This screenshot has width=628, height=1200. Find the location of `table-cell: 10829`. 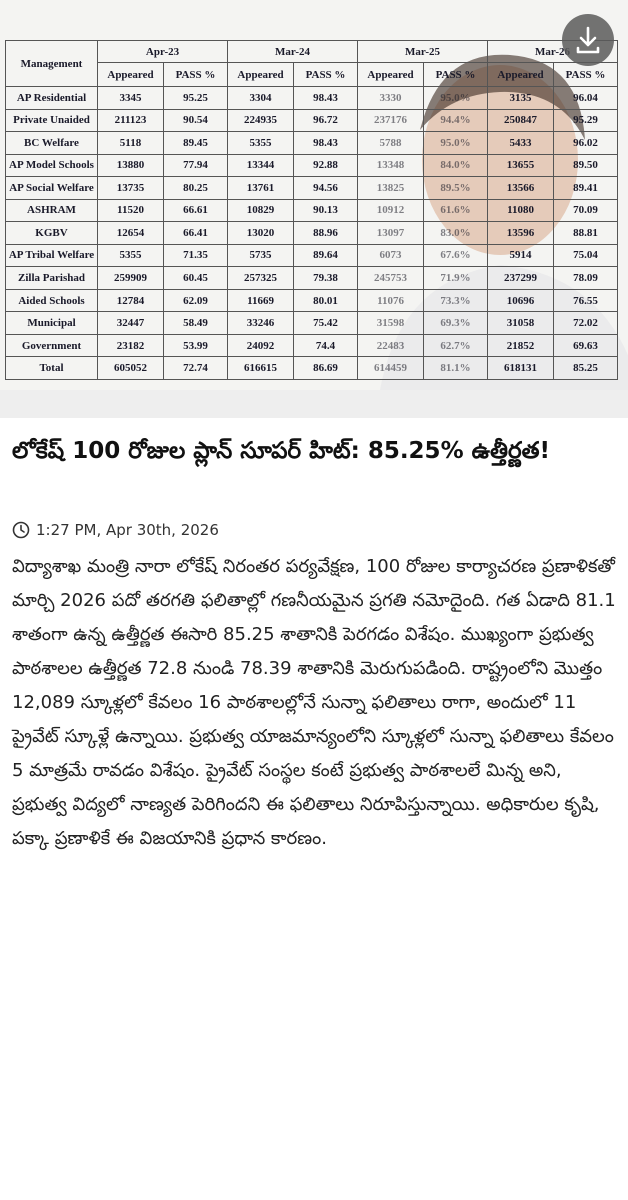

table-cell: 10829 is located at coordinates (261, 210).